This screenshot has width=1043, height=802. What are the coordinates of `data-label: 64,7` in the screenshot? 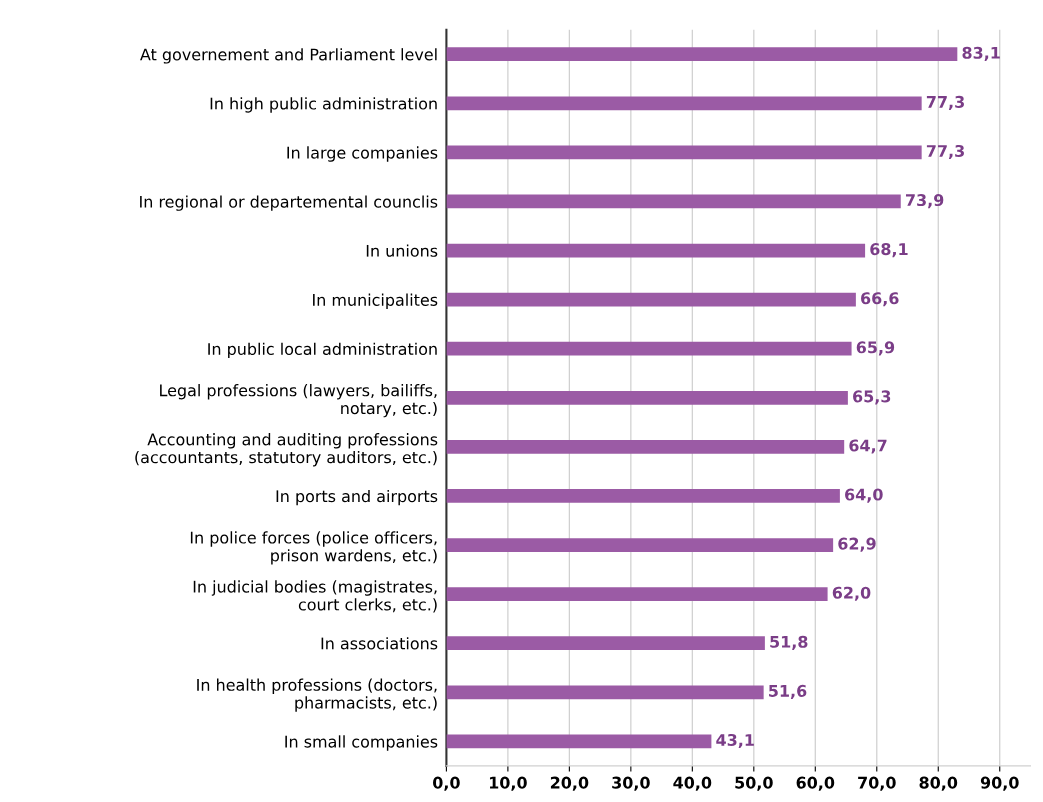 It's located at (868, 446).